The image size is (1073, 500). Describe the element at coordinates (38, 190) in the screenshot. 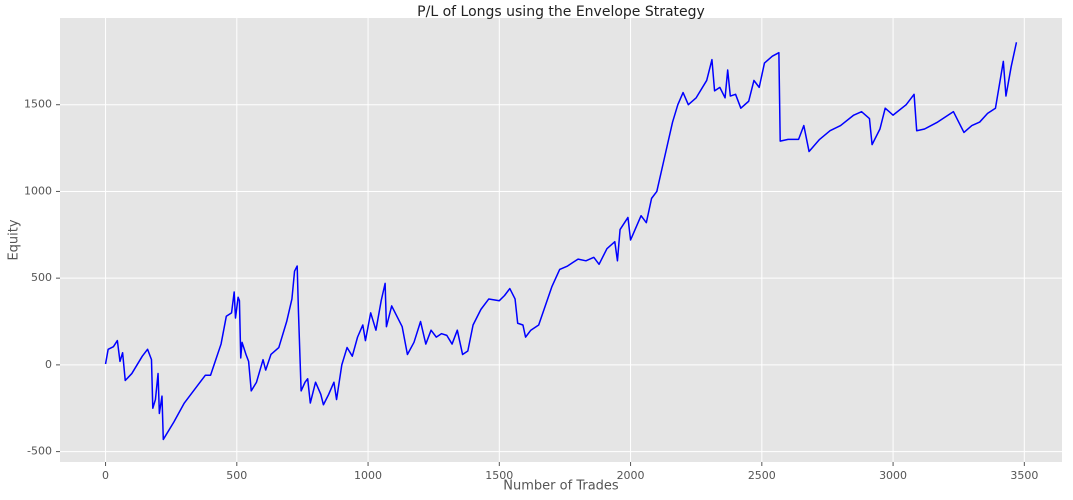

I see `y-tick-label: 1000` at that location.